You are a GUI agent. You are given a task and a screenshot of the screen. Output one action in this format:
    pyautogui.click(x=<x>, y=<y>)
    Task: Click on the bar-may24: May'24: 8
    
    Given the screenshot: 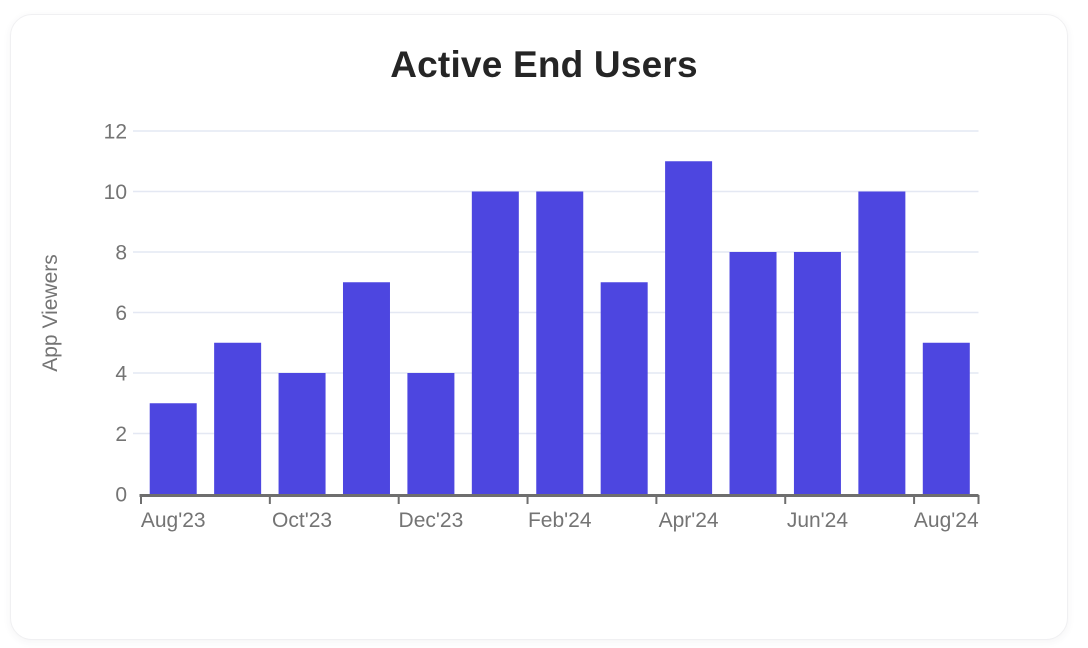 What is the action you would take?
    pyautogui.click(x=753, y=373)
    